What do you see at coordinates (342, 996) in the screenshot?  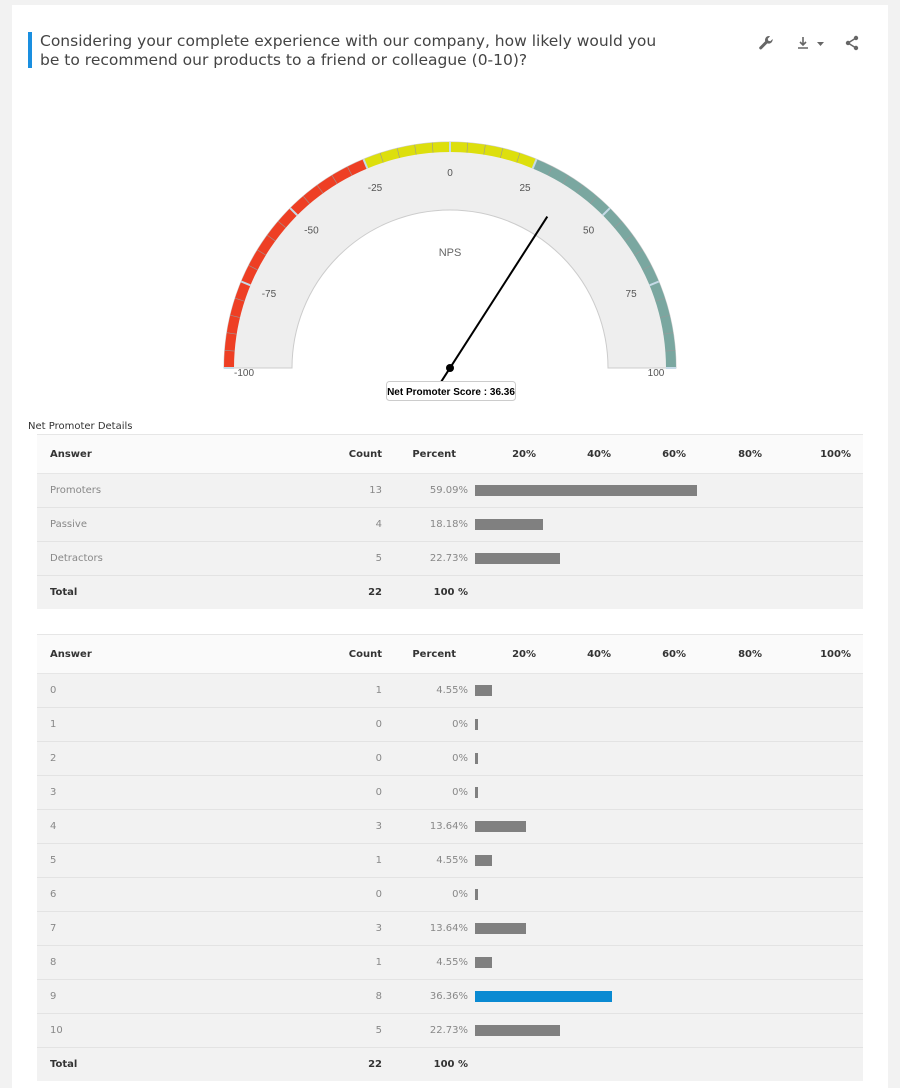 I see `count-cell: 8` at bounding box center [342, 996].